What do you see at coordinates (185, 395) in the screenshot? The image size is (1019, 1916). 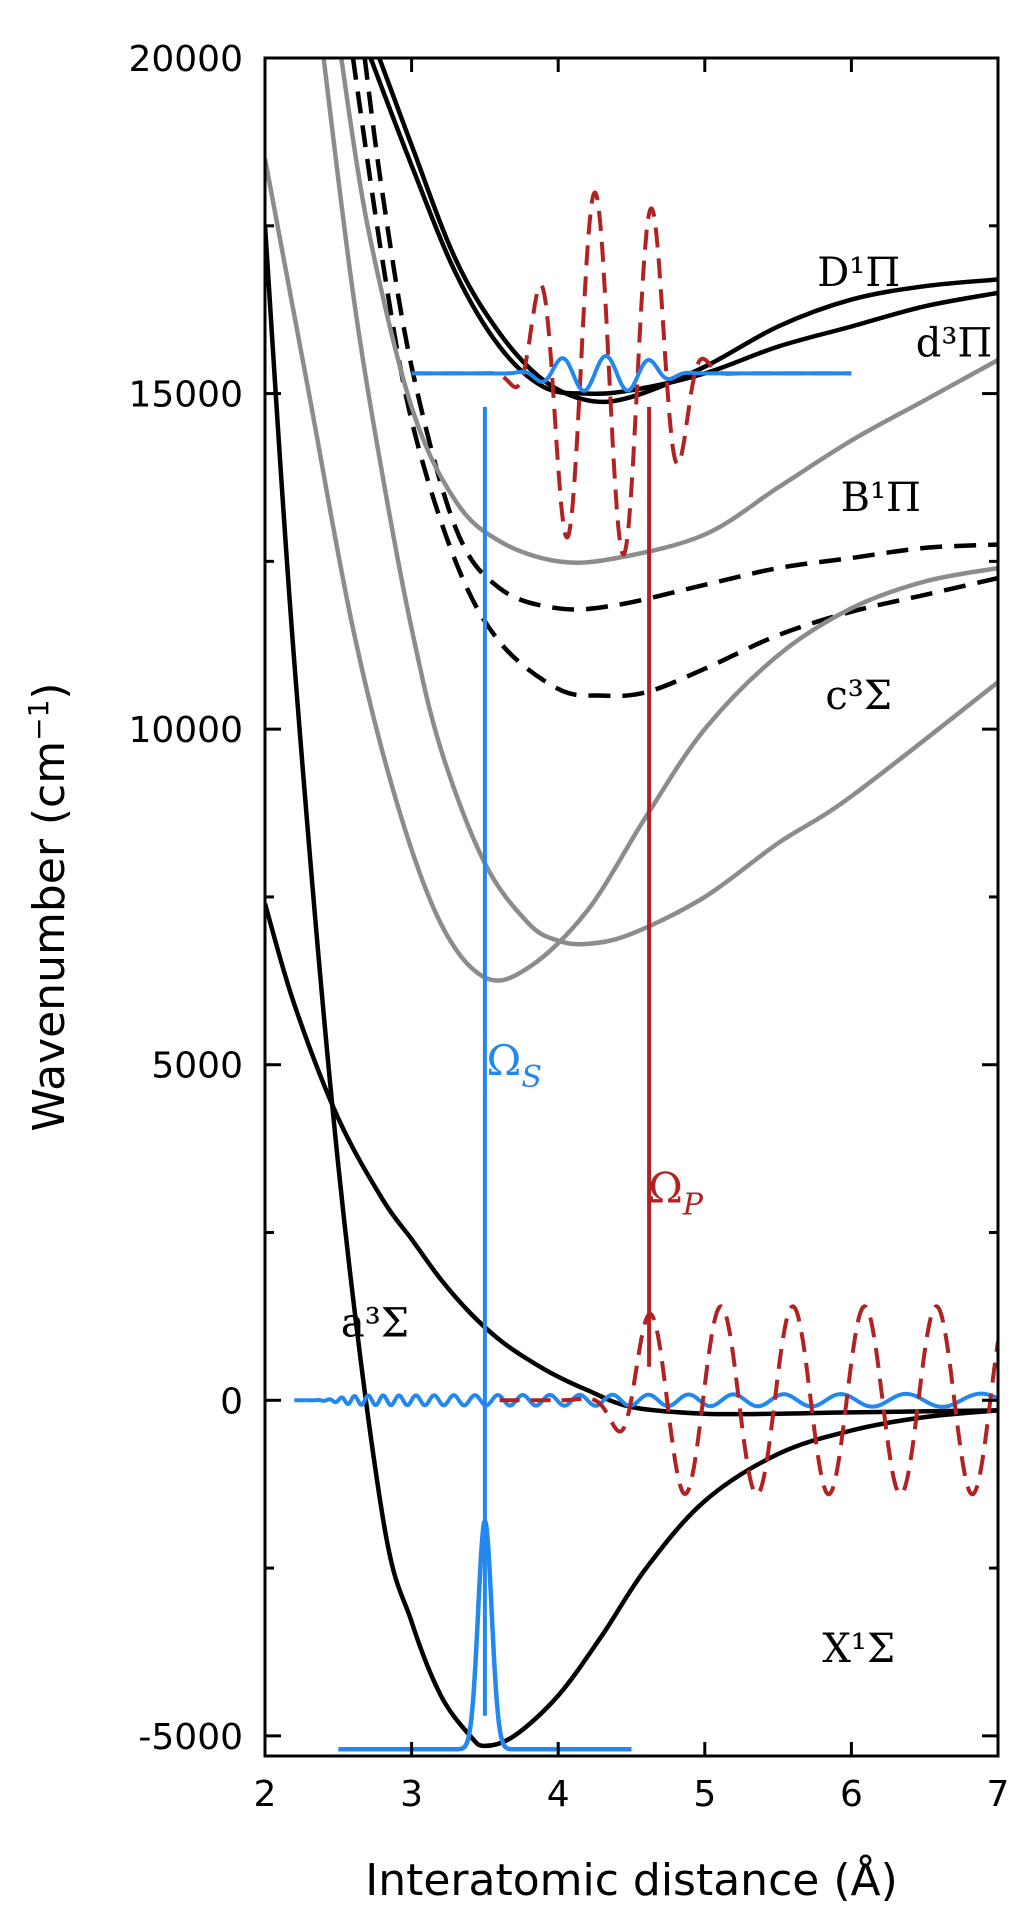 I see `y-tick-label: 15000` at bounding box center [185, 395].